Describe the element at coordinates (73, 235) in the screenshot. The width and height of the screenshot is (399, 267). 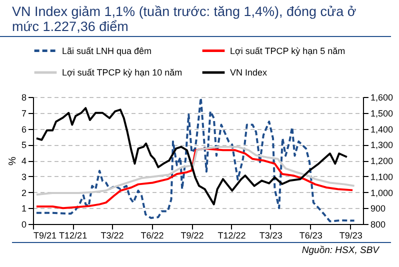
I see `x-tick-label: T12/21` at that location.